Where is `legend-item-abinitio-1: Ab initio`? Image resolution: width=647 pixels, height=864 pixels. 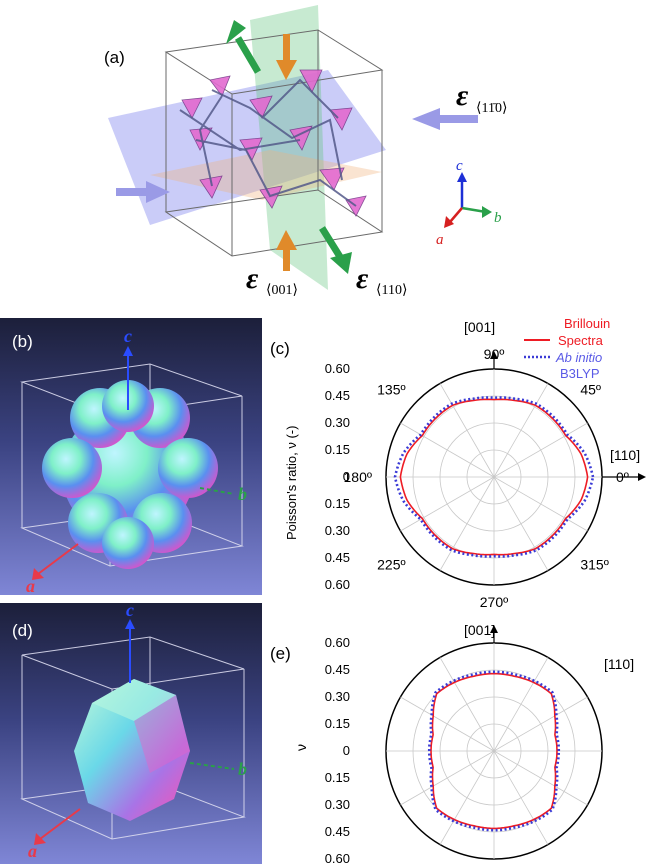 legend-item-abinitio-1: Ab initio is located at coordinates (578, 357).